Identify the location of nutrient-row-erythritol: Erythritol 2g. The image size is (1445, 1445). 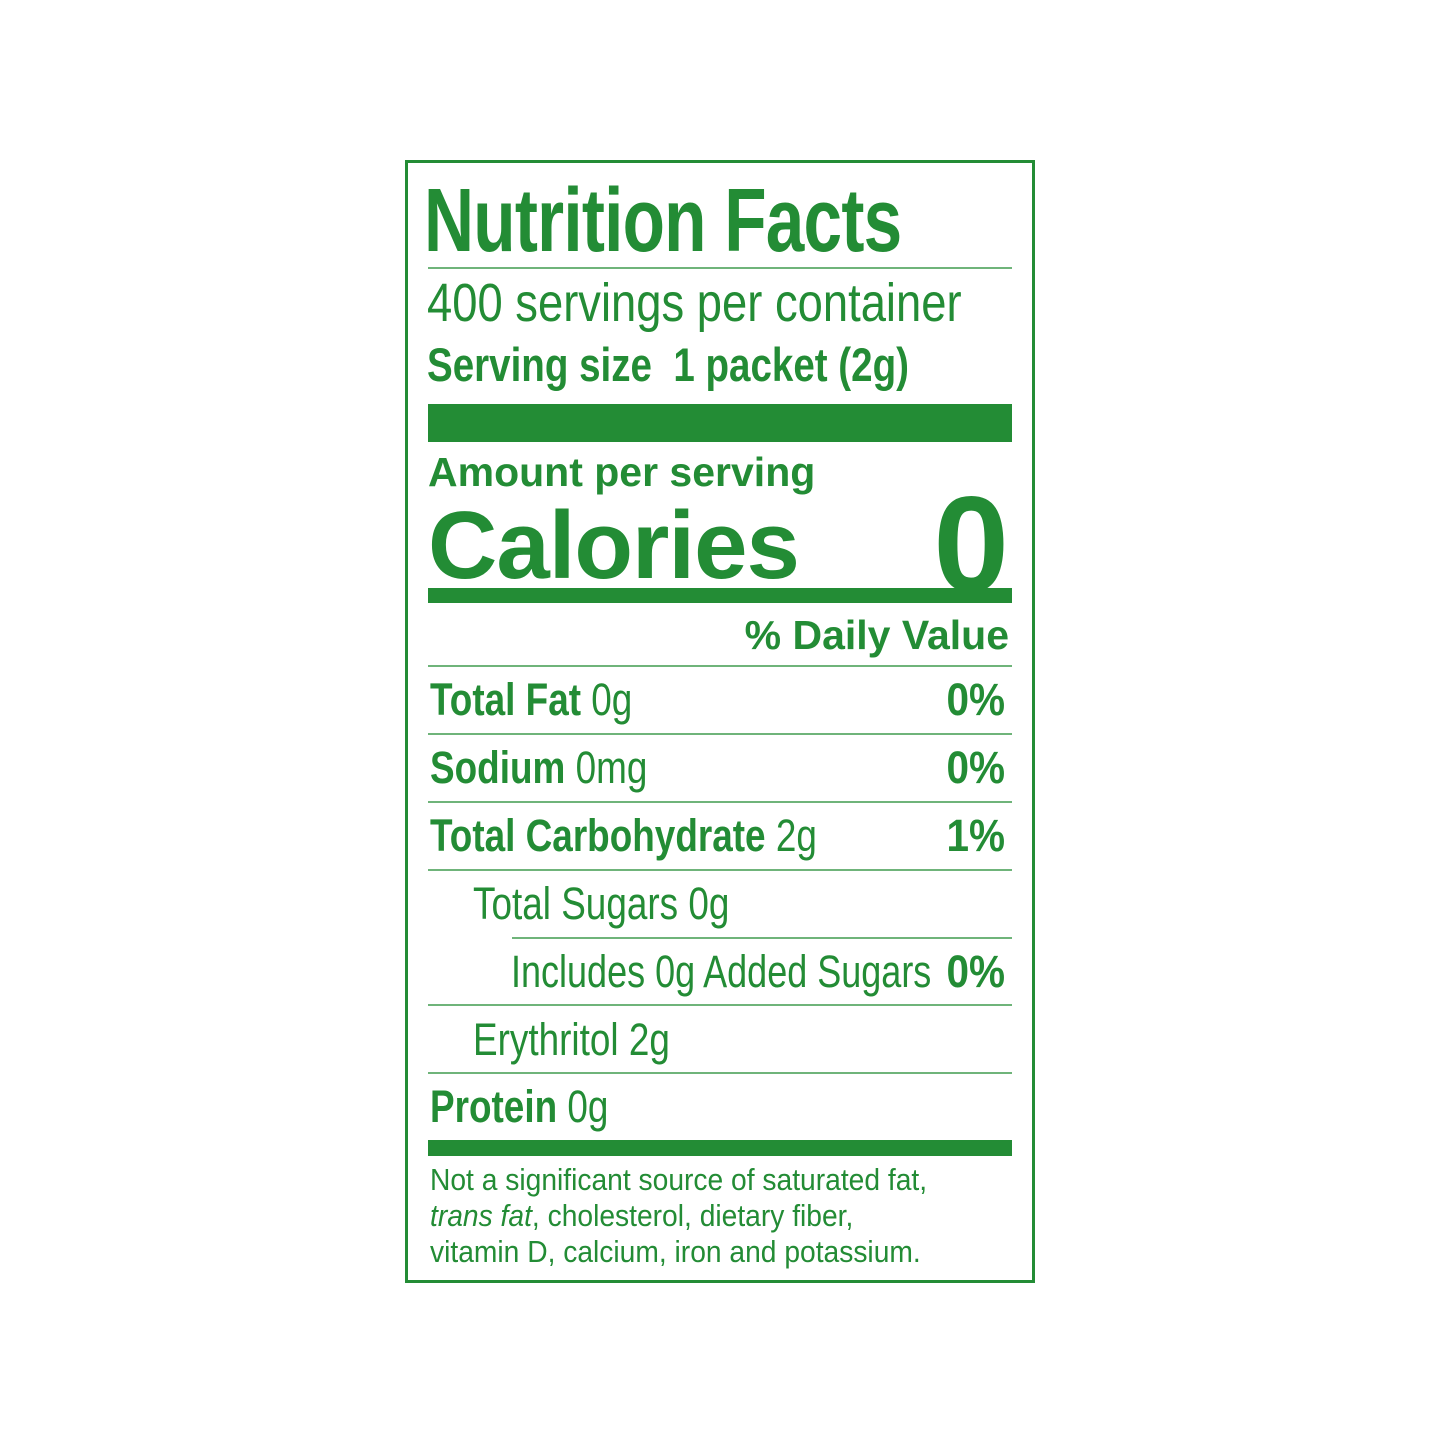
(571, 1039).